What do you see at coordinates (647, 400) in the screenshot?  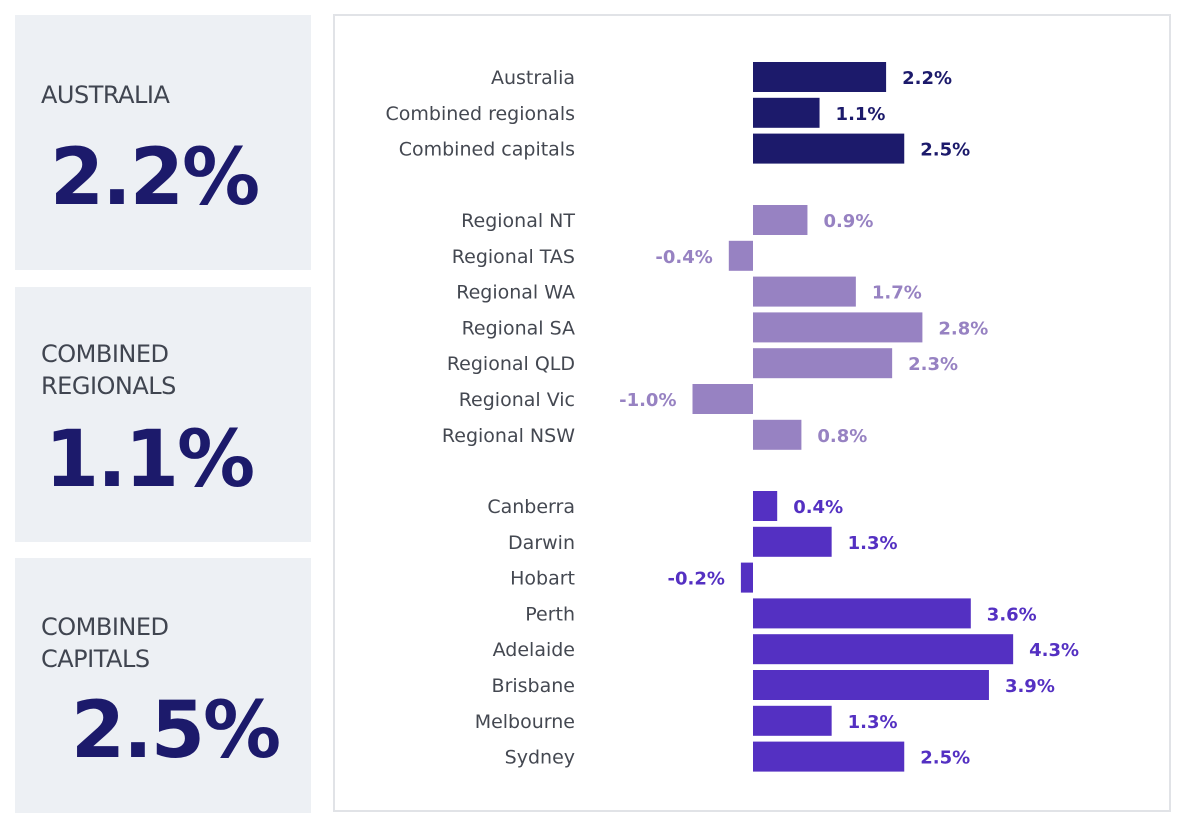 I see `value-label-regional-vic: -1.0%` at bounding box center [647, 400].